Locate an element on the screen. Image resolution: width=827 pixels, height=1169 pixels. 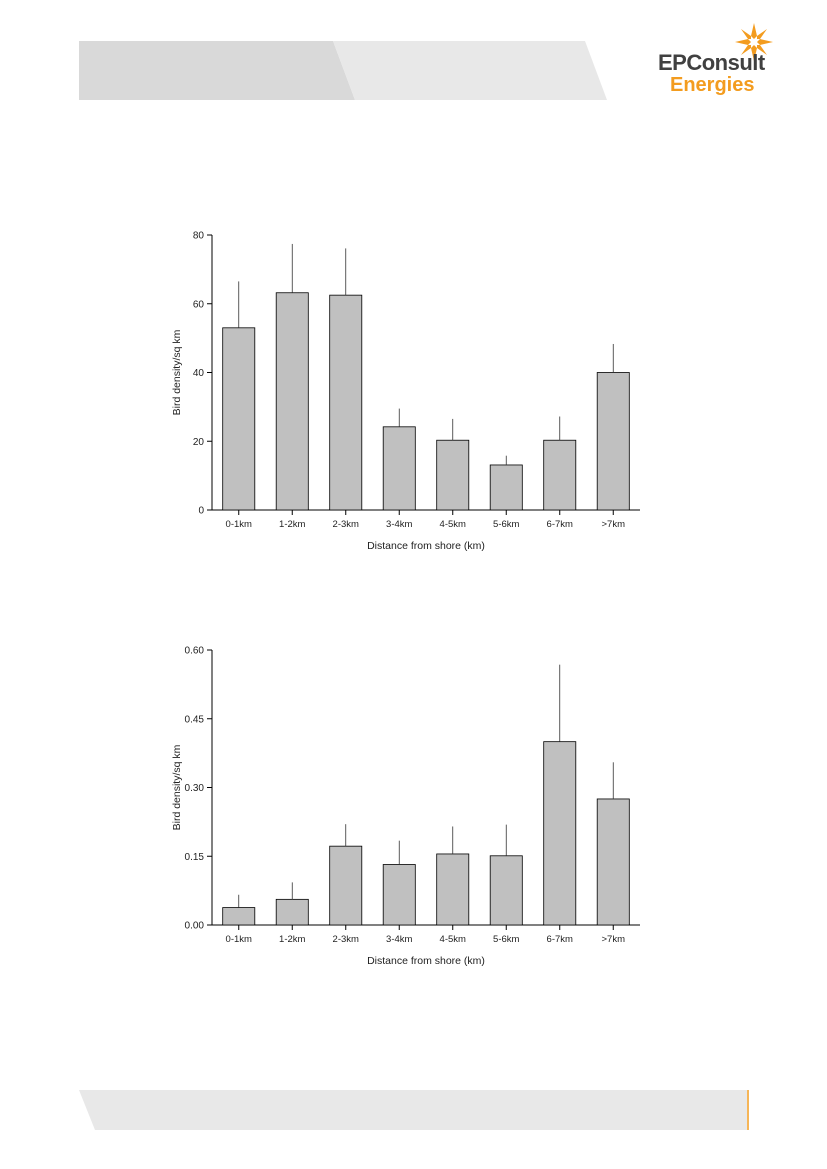
y-tick-label: 0.30 is located at coordinates (195, 788).